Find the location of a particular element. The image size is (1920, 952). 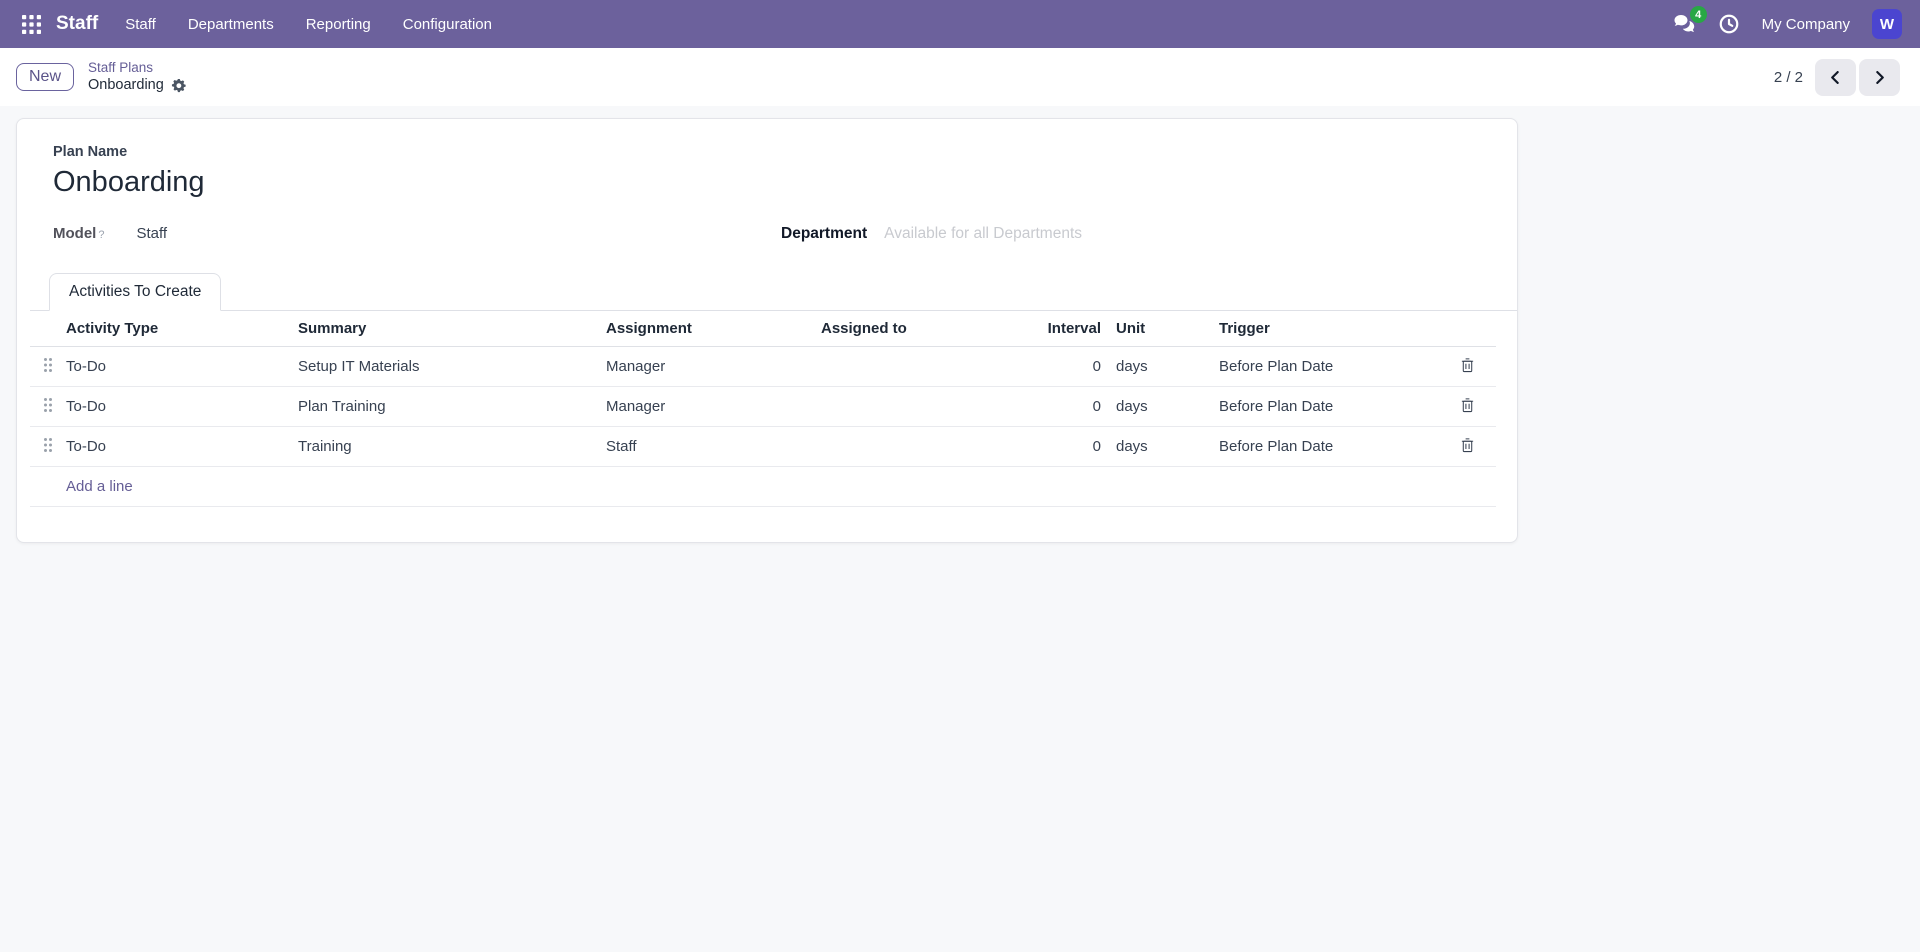

chevron-left-icon is located at coordinates (1835, 77).